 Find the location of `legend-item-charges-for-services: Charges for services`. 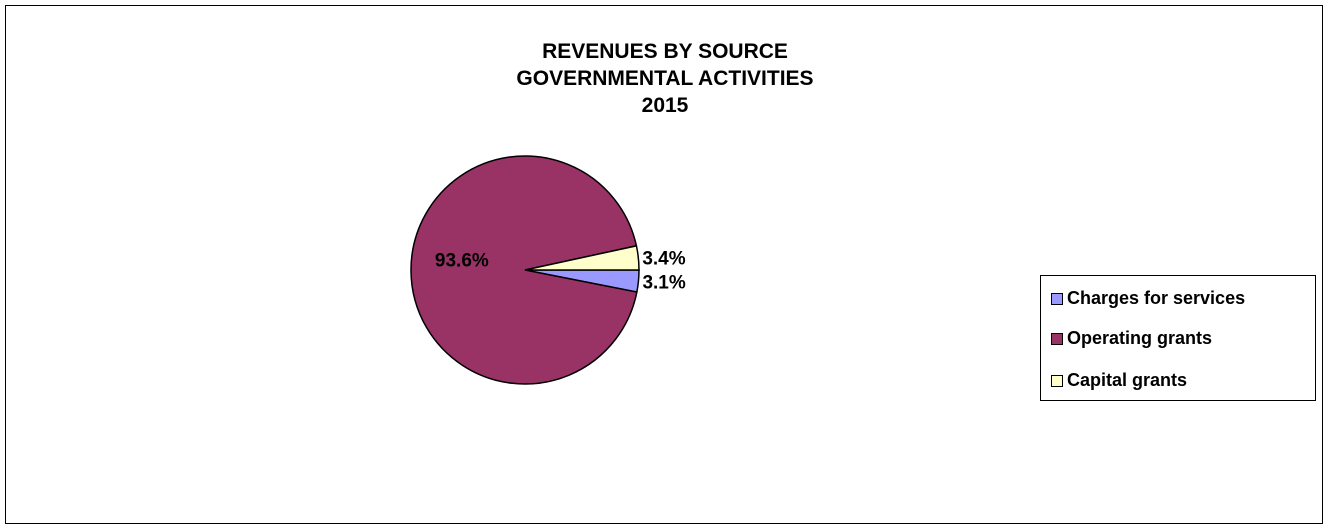

legend-item-charges-for-services: Charges for services is located at coordinates (1148, 298).